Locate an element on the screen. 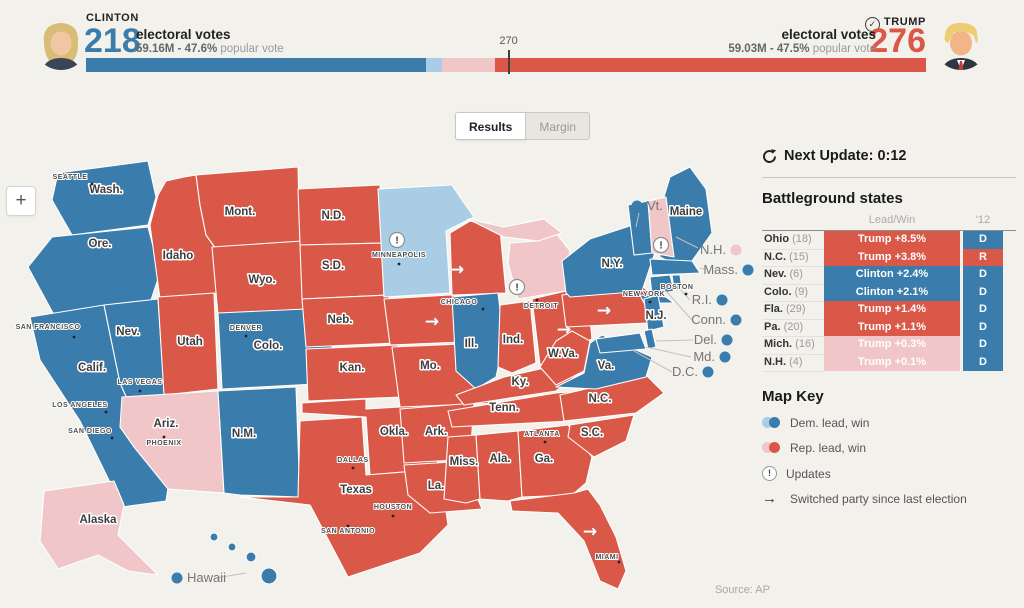 This screenshot has width=1024, height=608. state-label-tx: Texas is located at coordinates (356, 490).